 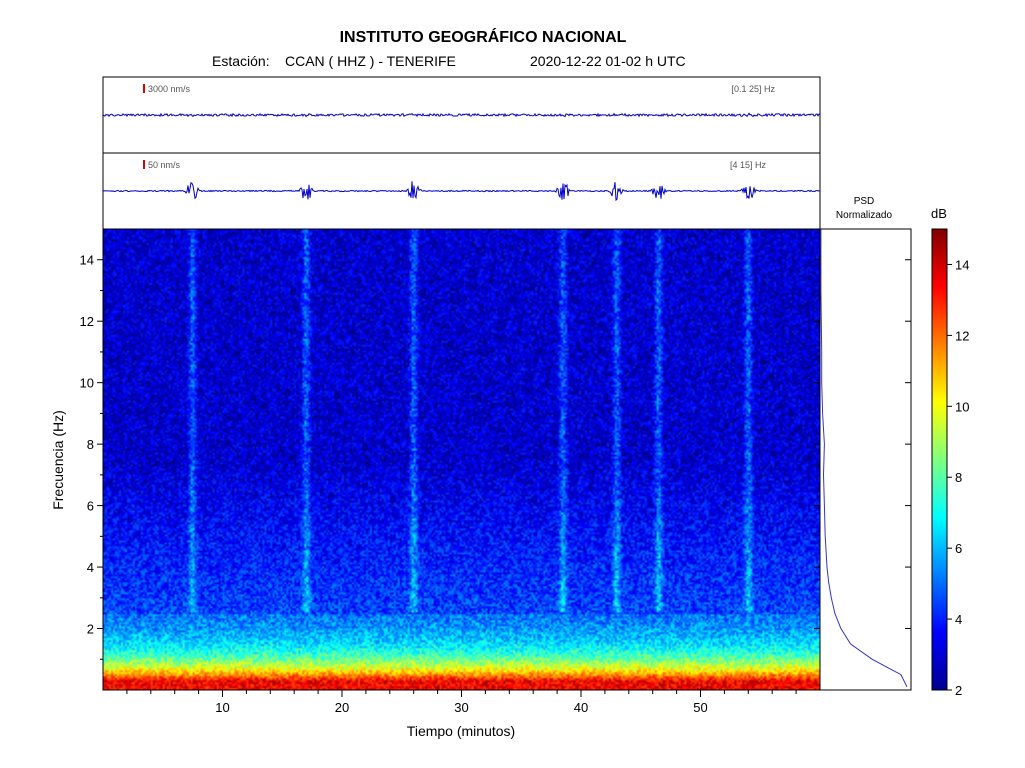 What do you see at coordinates (958, 548) in the screenshot?
I see `colorbar-tick-label: 6` at bounding box center [958, 548].